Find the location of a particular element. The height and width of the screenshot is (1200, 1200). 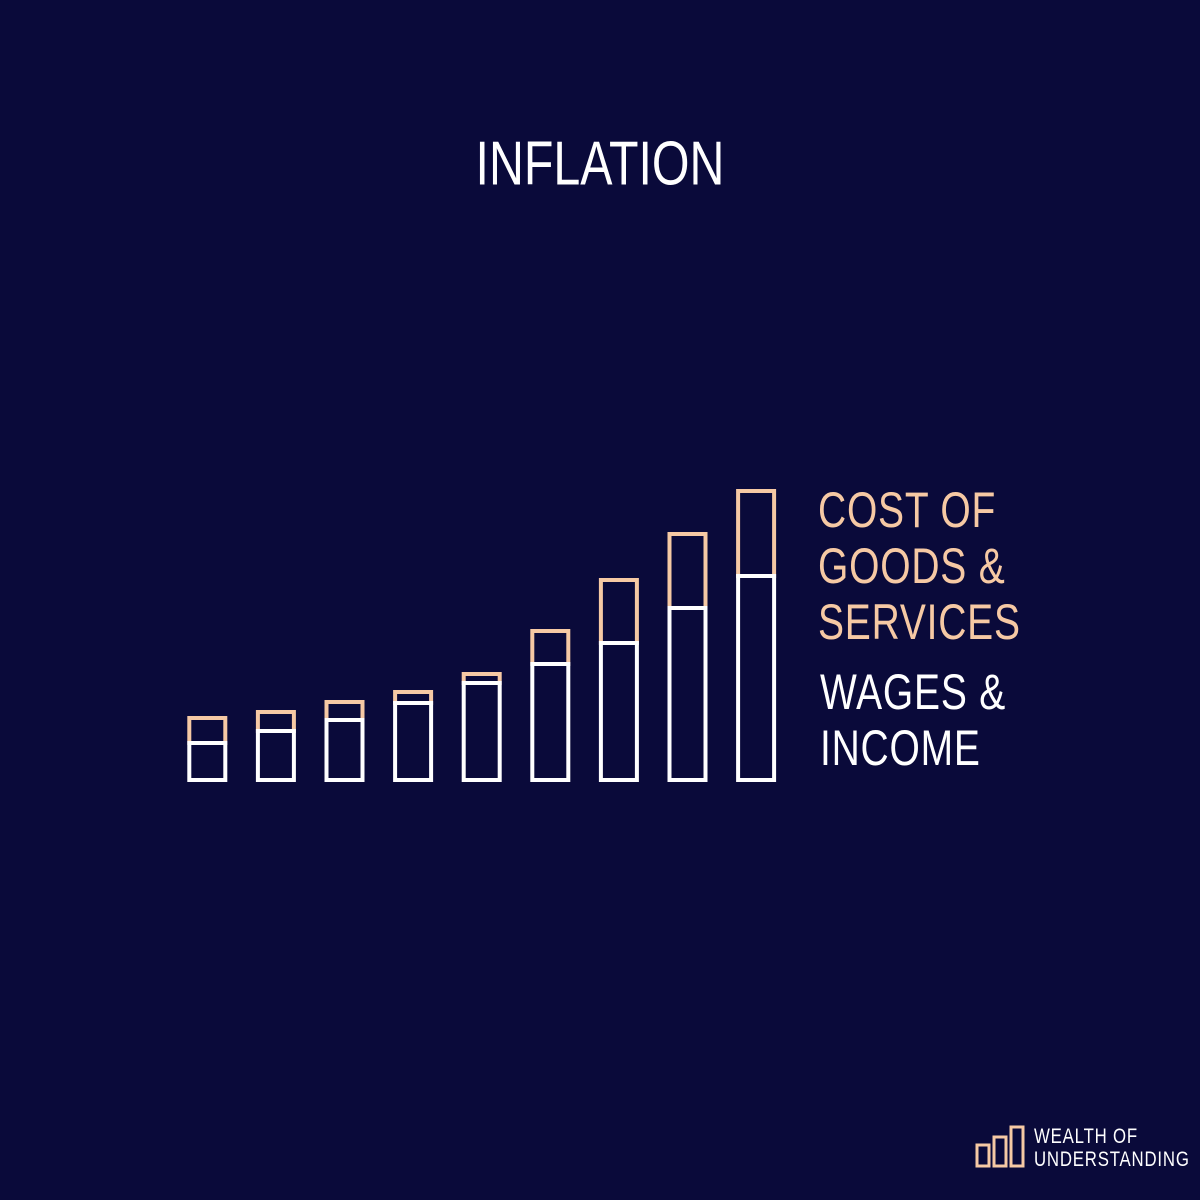

brand-line: WEALTH OF is located at coordinates (1086, 1136).